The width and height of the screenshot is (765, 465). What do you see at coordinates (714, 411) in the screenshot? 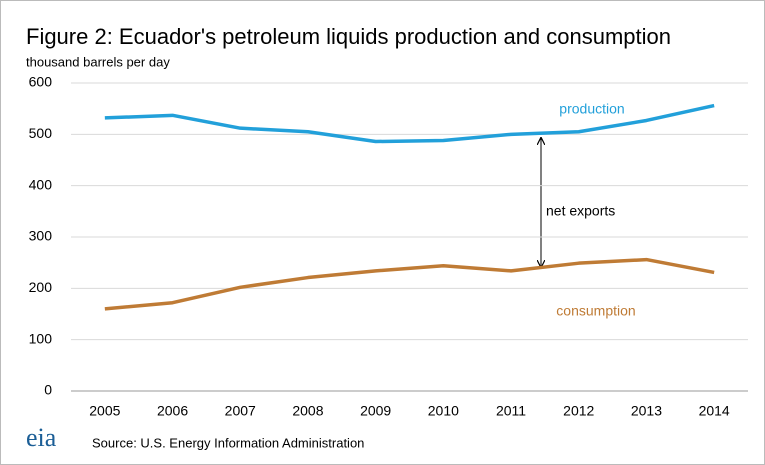
I see `x-tick-label: 2014` at bounding box center [714, 411].